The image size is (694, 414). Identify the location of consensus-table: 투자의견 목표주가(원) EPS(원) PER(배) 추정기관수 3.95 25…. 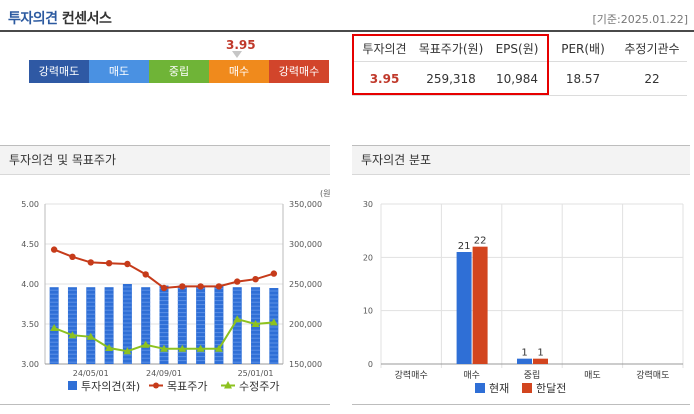
(519, 65).